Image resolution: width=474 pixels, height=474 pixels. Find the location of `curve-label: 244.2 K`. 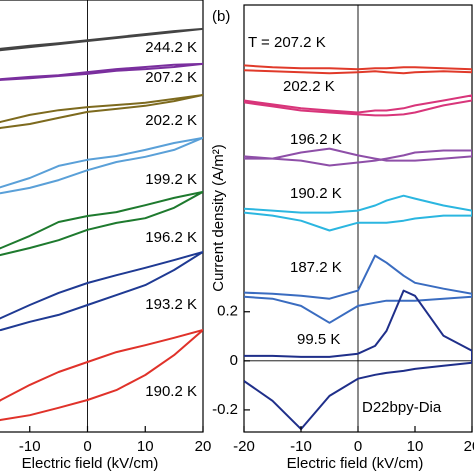

curve-label: 244.2 K is located at coordinates (171, 47).